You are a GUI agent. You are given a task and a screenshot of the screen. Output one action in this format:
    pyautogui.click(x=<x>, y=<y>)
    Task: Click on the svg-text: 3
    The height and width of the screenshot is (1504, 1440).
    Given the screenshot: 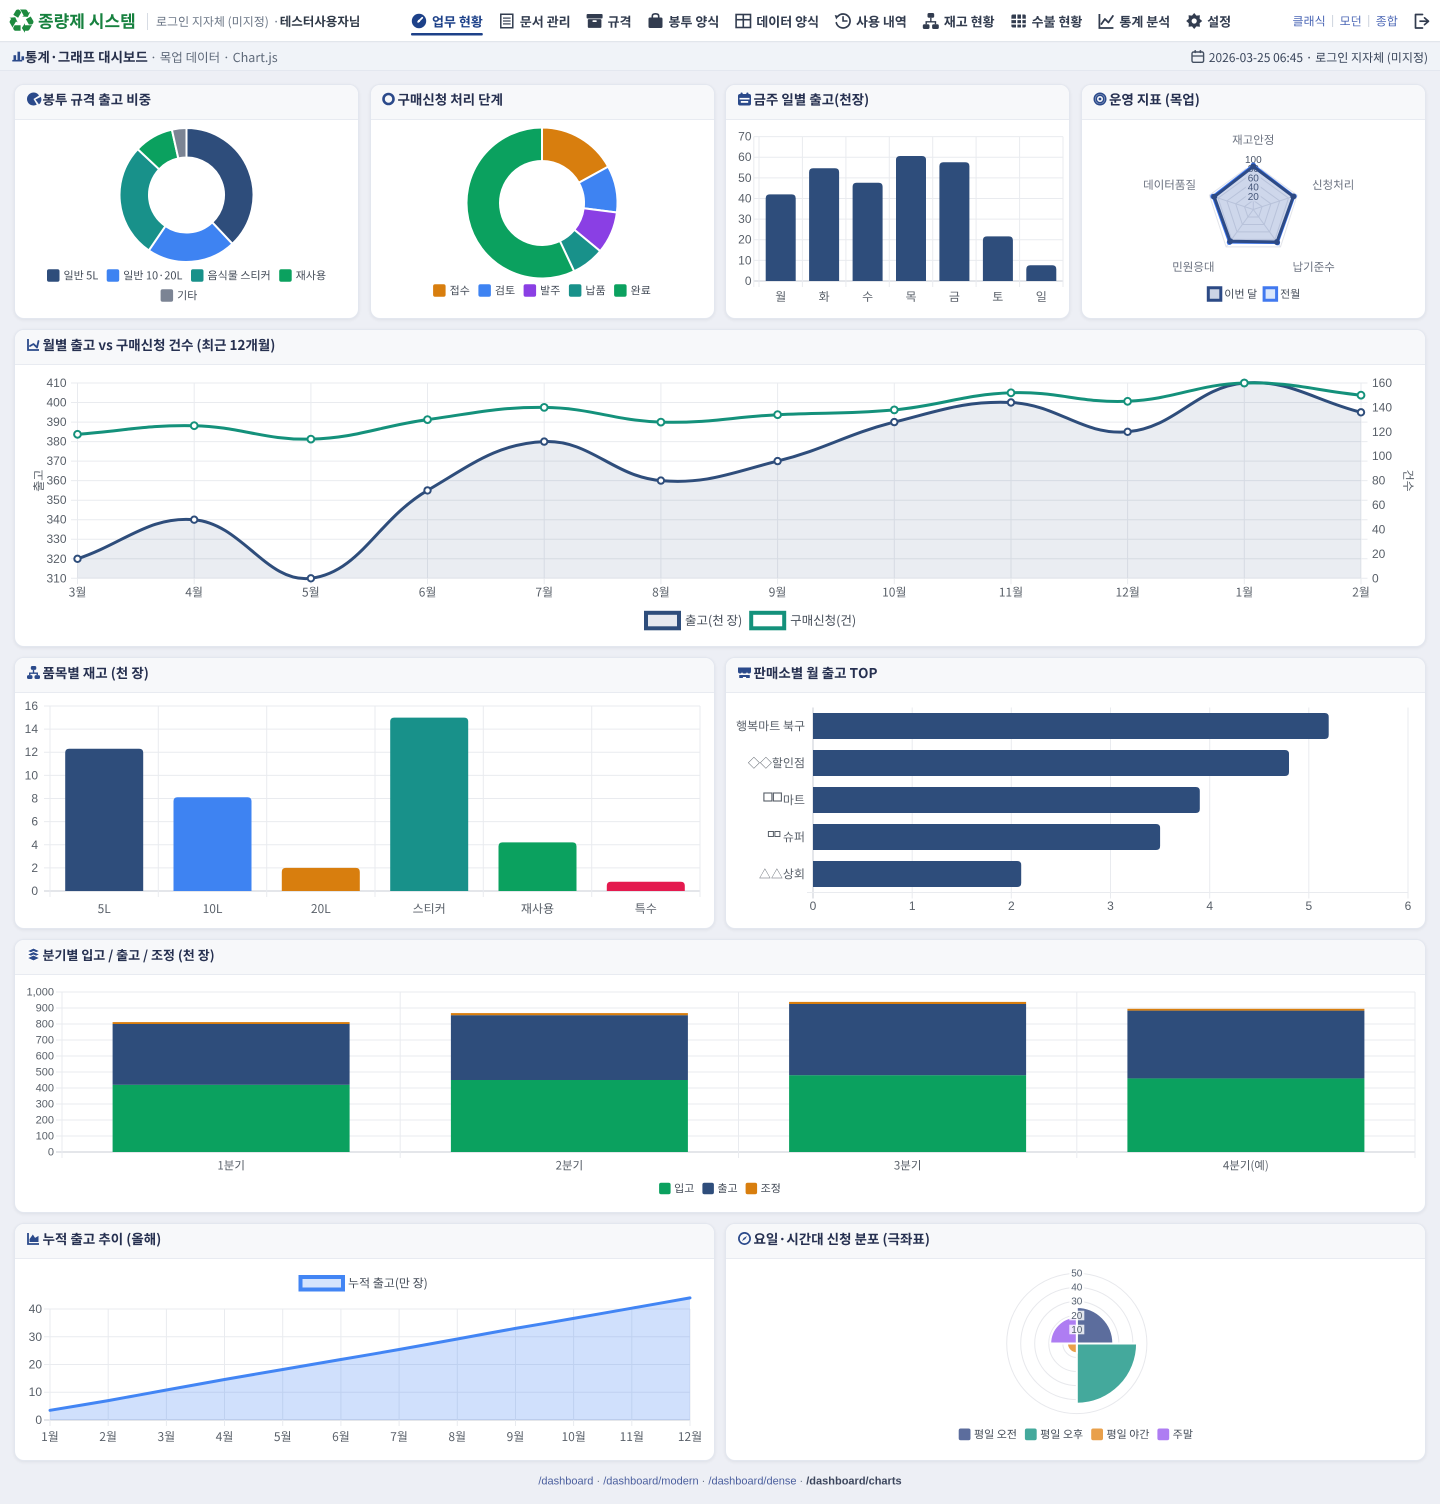 What is the action you would take?
    pyautogui.click(x=1110, y=906)
    